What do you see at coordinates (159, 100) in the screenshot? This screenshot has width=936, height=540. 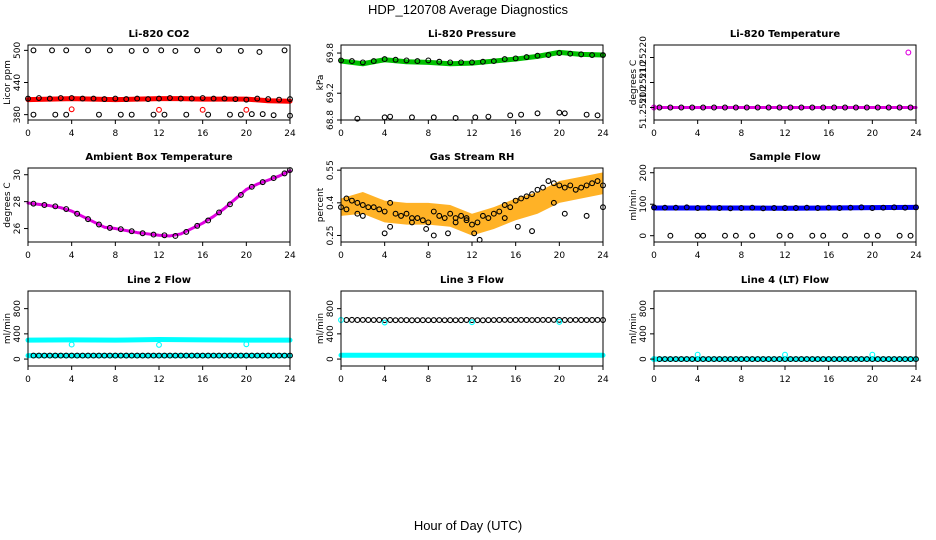 I see `series-red-line` at bounding box center [159, 100].